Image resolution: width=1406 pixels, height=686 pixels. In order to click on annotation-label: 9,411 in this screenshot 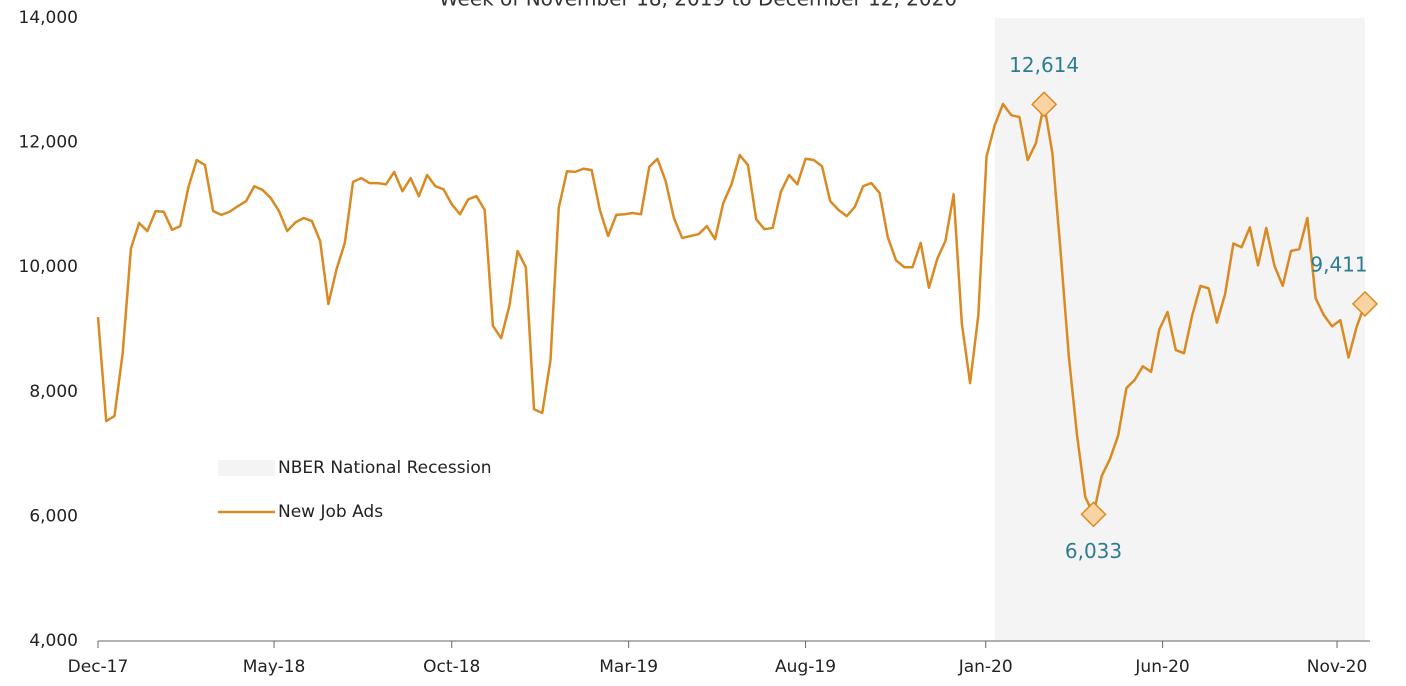, I will do `click(1338, 264)`.